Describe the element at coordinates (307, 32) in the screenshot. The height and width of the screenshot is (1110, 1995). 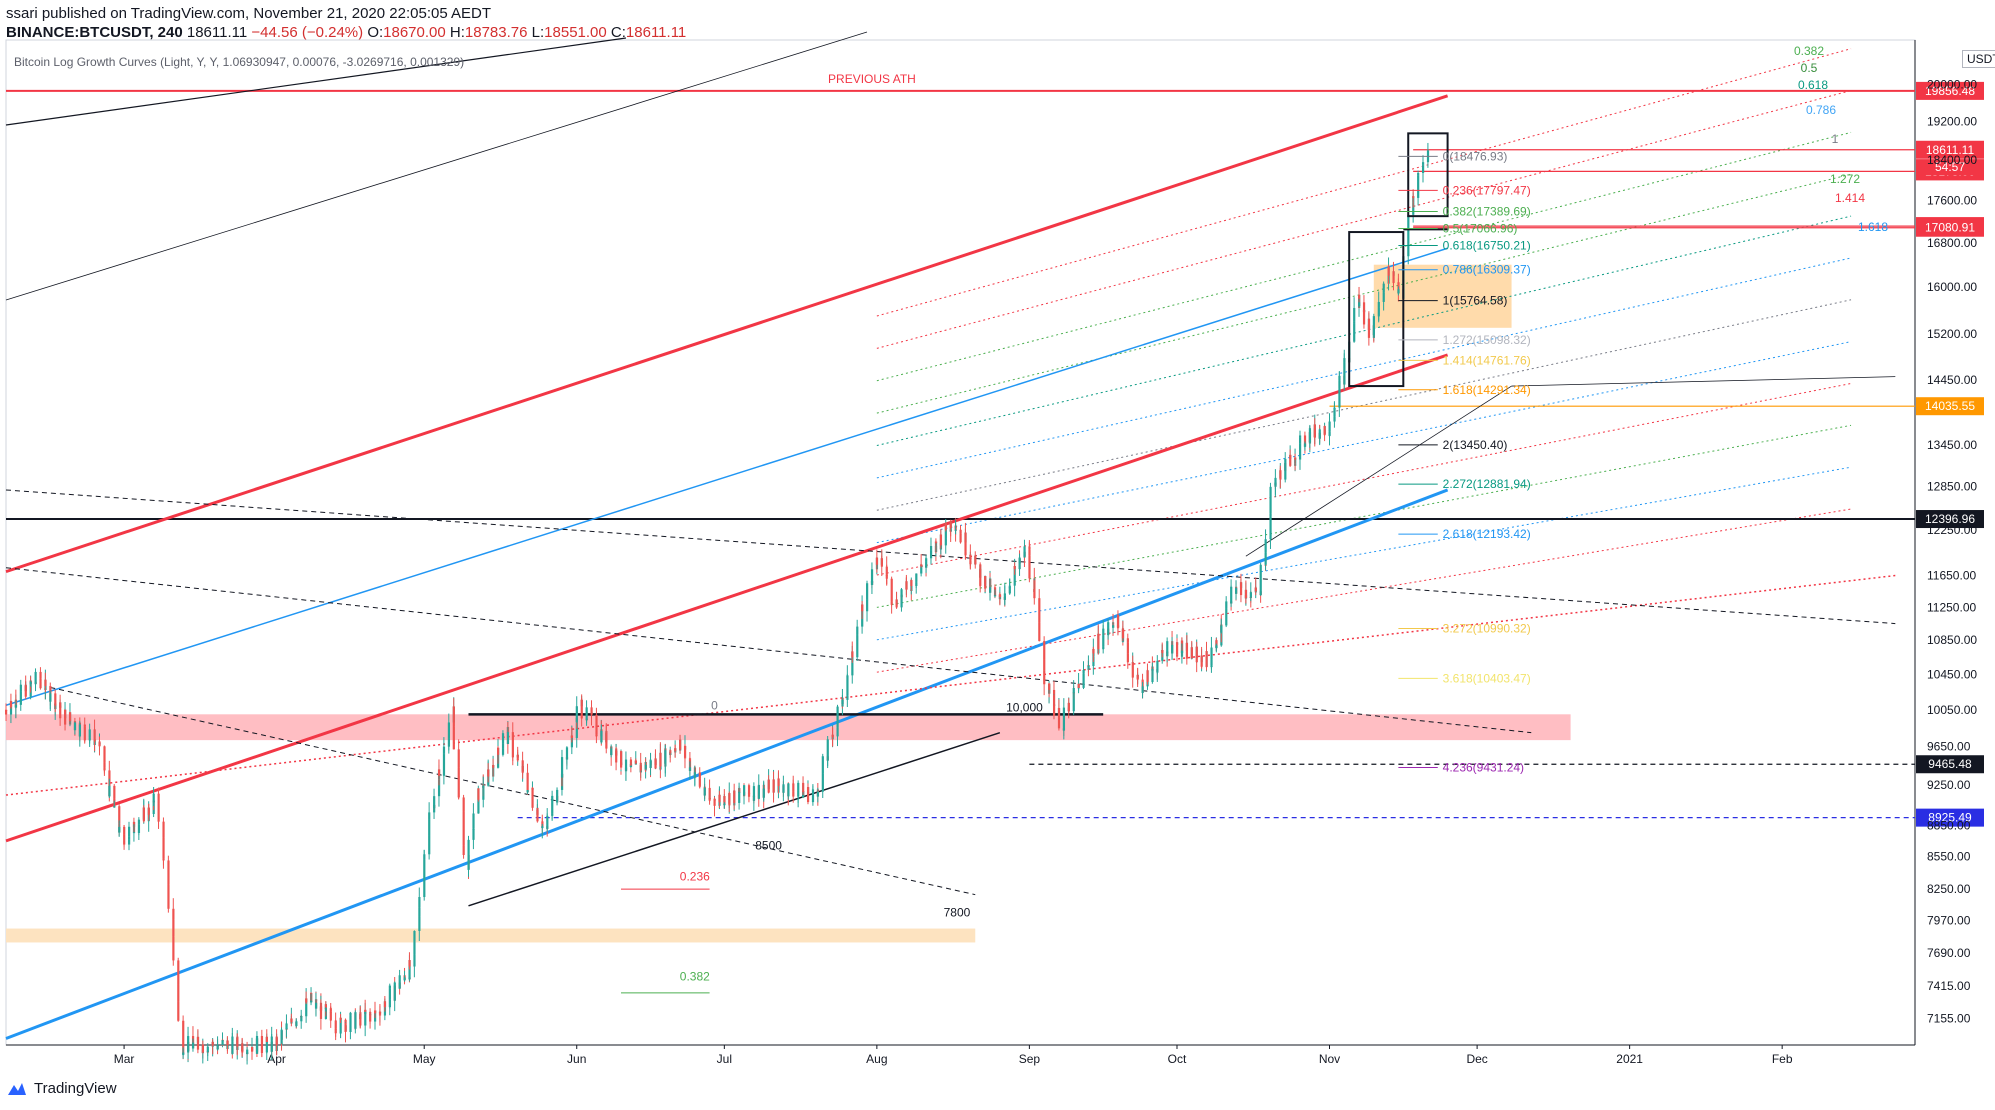
I see `price-change: −44.56 (−0.24%)` at that location.